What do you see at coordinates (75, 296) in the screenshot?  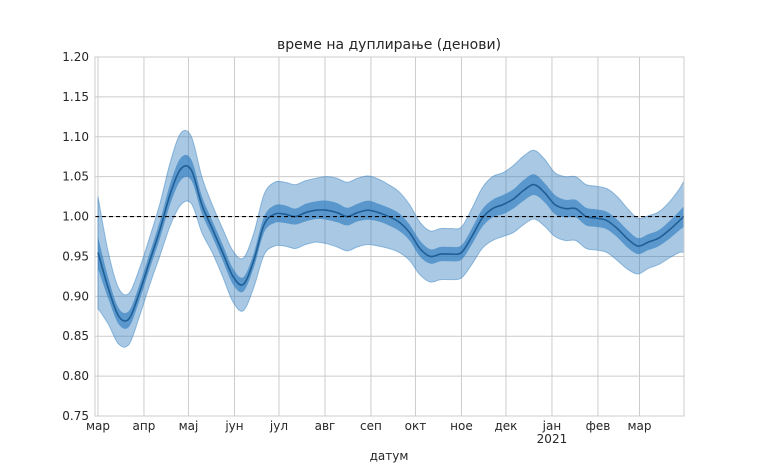 I see `y-tick-label: 0.90` at bounding box center [75, 296].